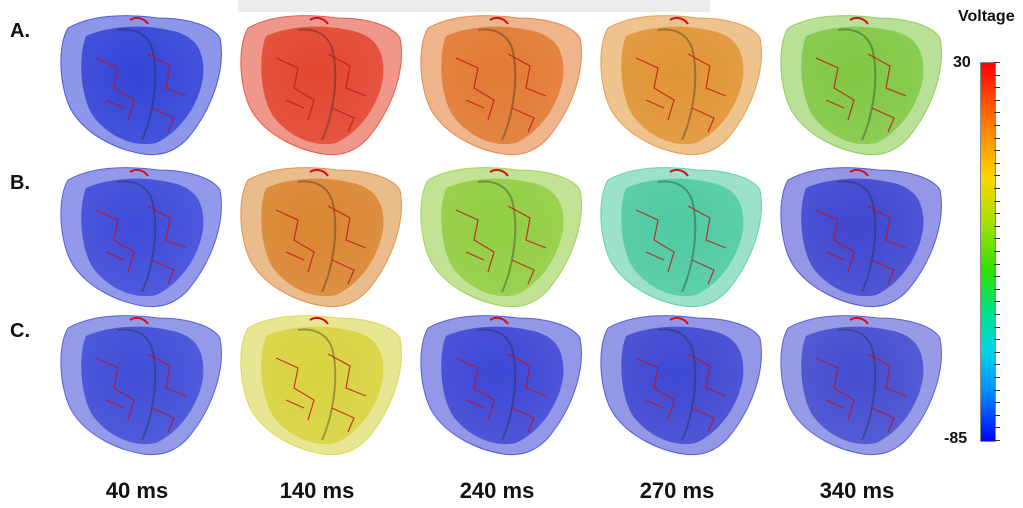 The image size is (1023, 508). I want to click on heart-render-a-140ms, so click(317, 83).